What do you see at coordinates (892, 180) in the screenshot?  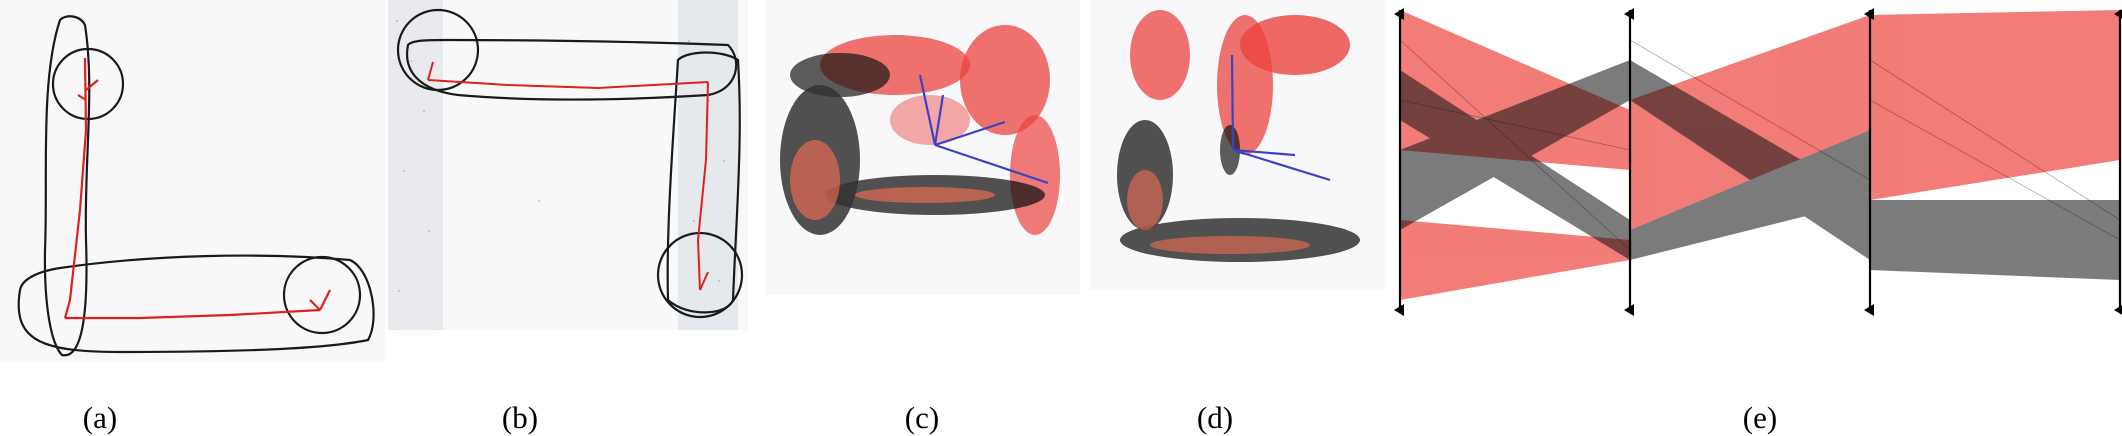 I see `cluster-orange-speckle-c` at bounding box center [892, 180].